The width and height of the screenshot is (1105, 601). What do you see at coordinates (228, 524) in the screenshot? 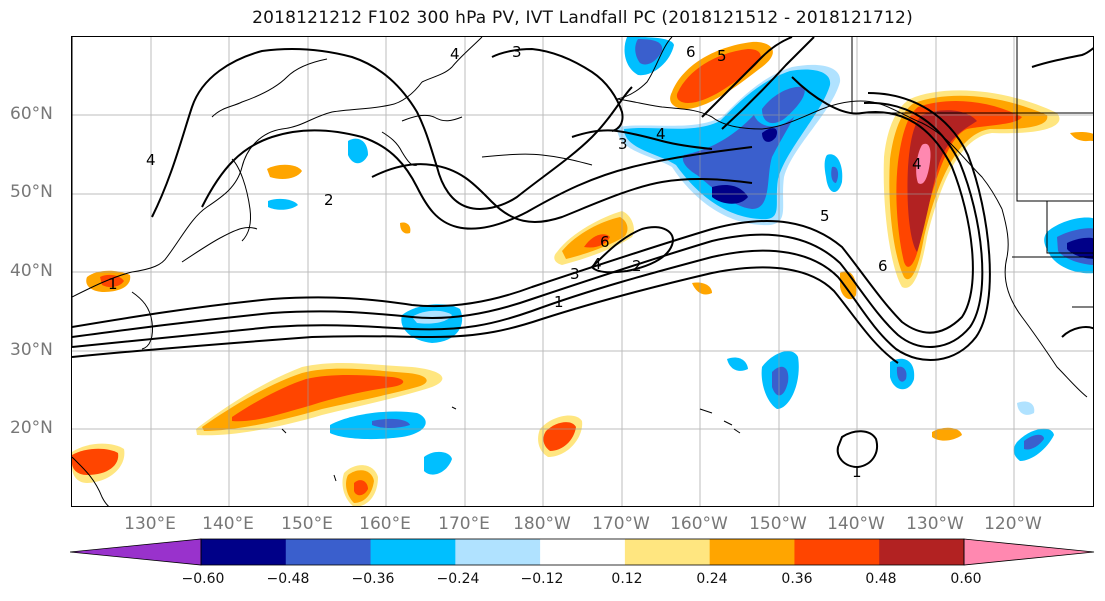
I see `lon-label-140e: 140°E` at bounding box center [228, 524].